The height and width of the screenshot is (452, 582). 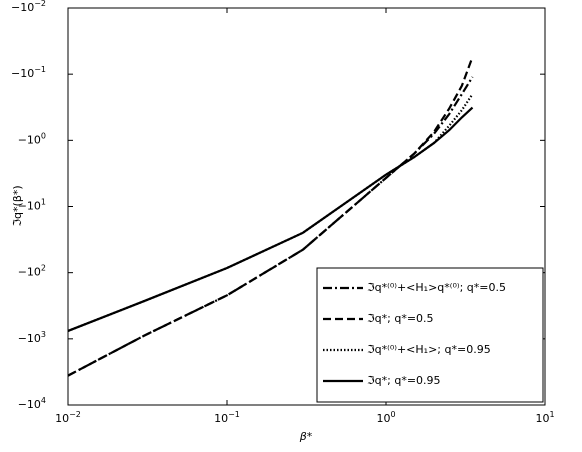 I want to click on y-tick-label: −103, so click(x=32, y=337).